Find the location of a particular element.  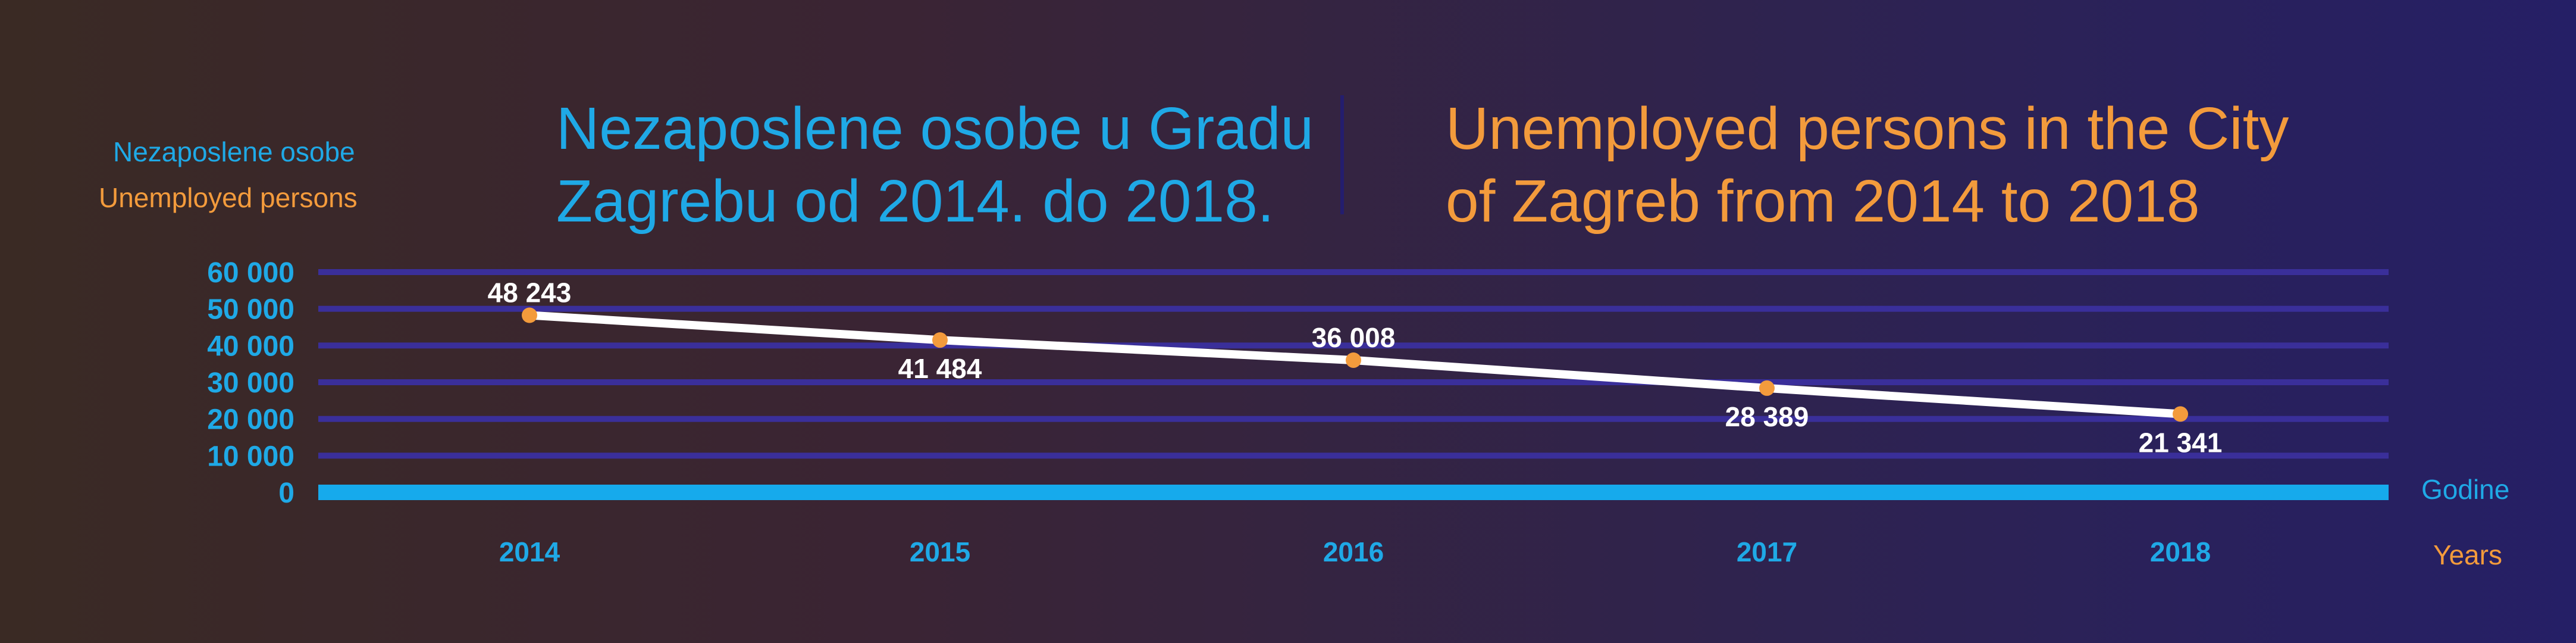

data-label-2018: 21 341 is located at coordinates (2181, 442).